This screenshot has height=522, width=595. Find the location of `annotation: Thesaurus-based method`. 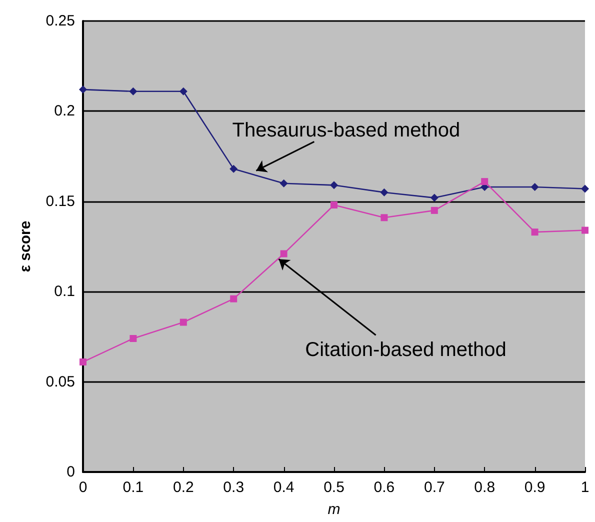

annotation: Thesaurus-based method is located at coordinates (346, 131).